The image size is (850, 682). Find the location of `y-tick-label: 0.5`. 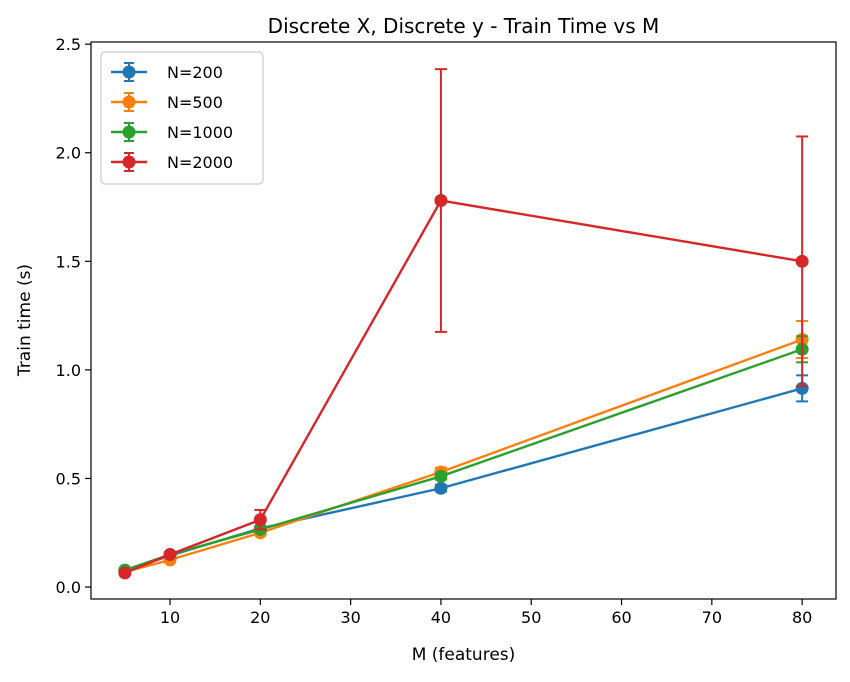

y-tick-label: 0.5 is located at coordinates (68, 478).